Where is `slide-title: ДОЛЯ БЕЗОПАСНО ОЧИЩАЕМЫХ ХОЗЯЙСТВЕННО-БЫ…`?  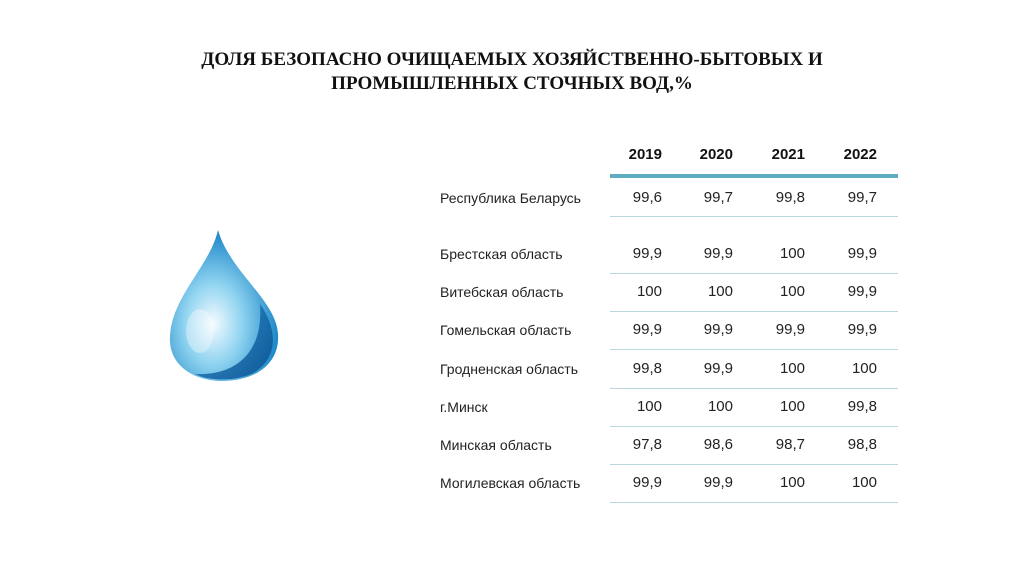
slide-title: ДОЛЯ БЕЗОПАСНО ОЧИЩАЕМЫХ ХОЗЯЙСТВЕННО-БЫ… is located at coordinates (512, 72).